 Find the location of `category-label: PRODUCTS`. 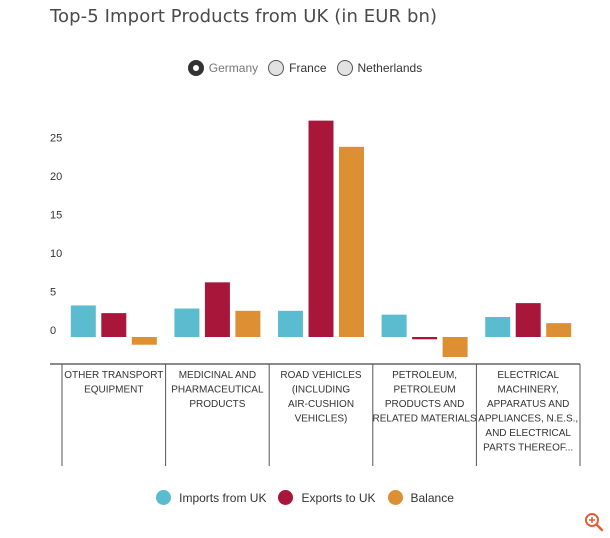

category-label: PRODUCTS is located at coordinates (217, 404).